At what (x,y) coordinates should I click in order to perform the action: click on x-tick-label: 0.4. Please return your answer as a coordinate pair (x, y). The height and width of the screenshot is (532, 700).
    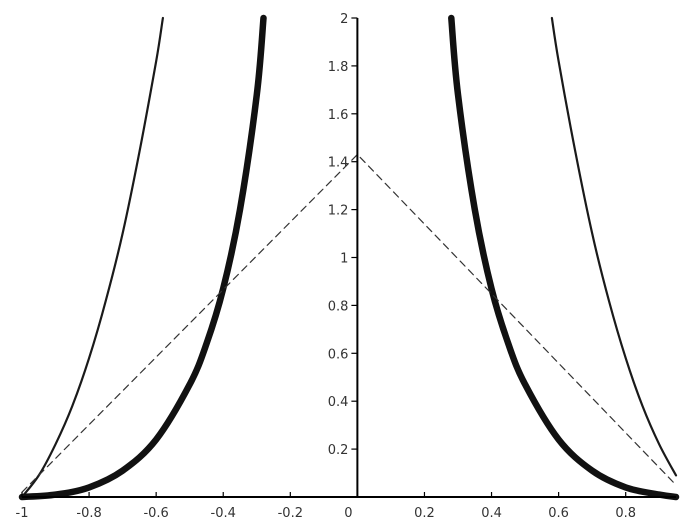
    Looking at the image, I should click on (491, 513).